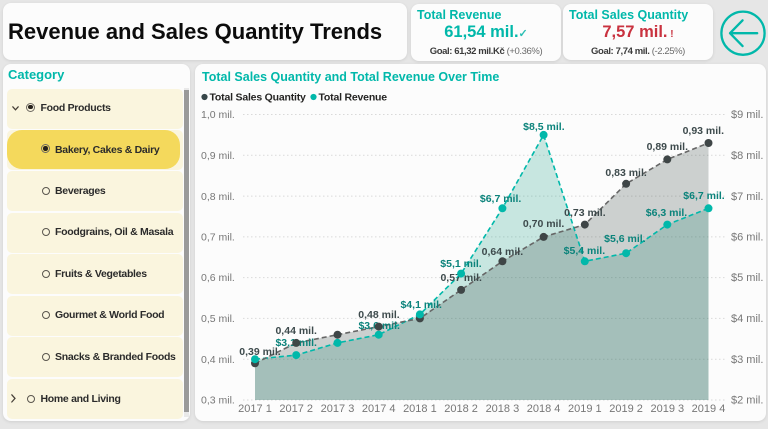 The width and height of the screenshot is (768, 429). I want to click on svg-text: 2017 3, so click(338, 409).